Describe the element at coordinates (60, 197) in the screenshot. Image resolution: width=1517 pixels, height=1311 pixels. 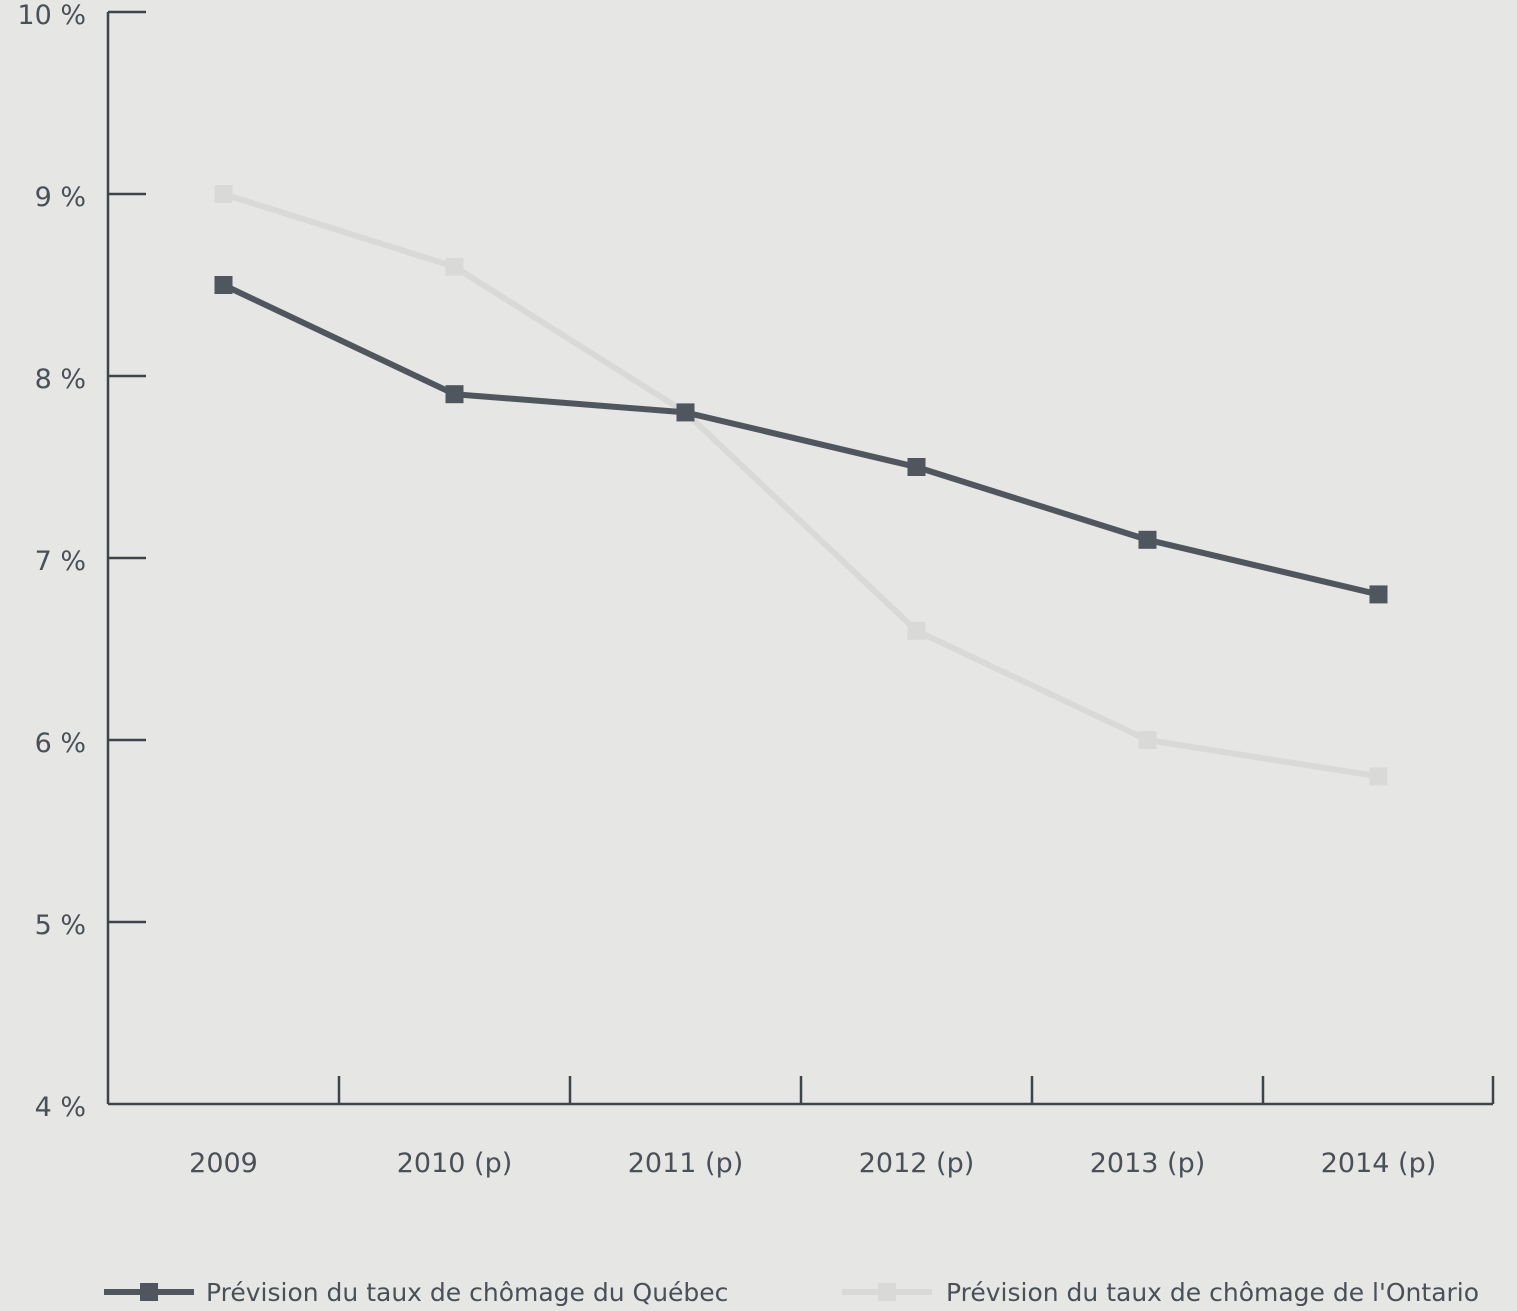
I see `y-tick-label: 9 %` at that location.